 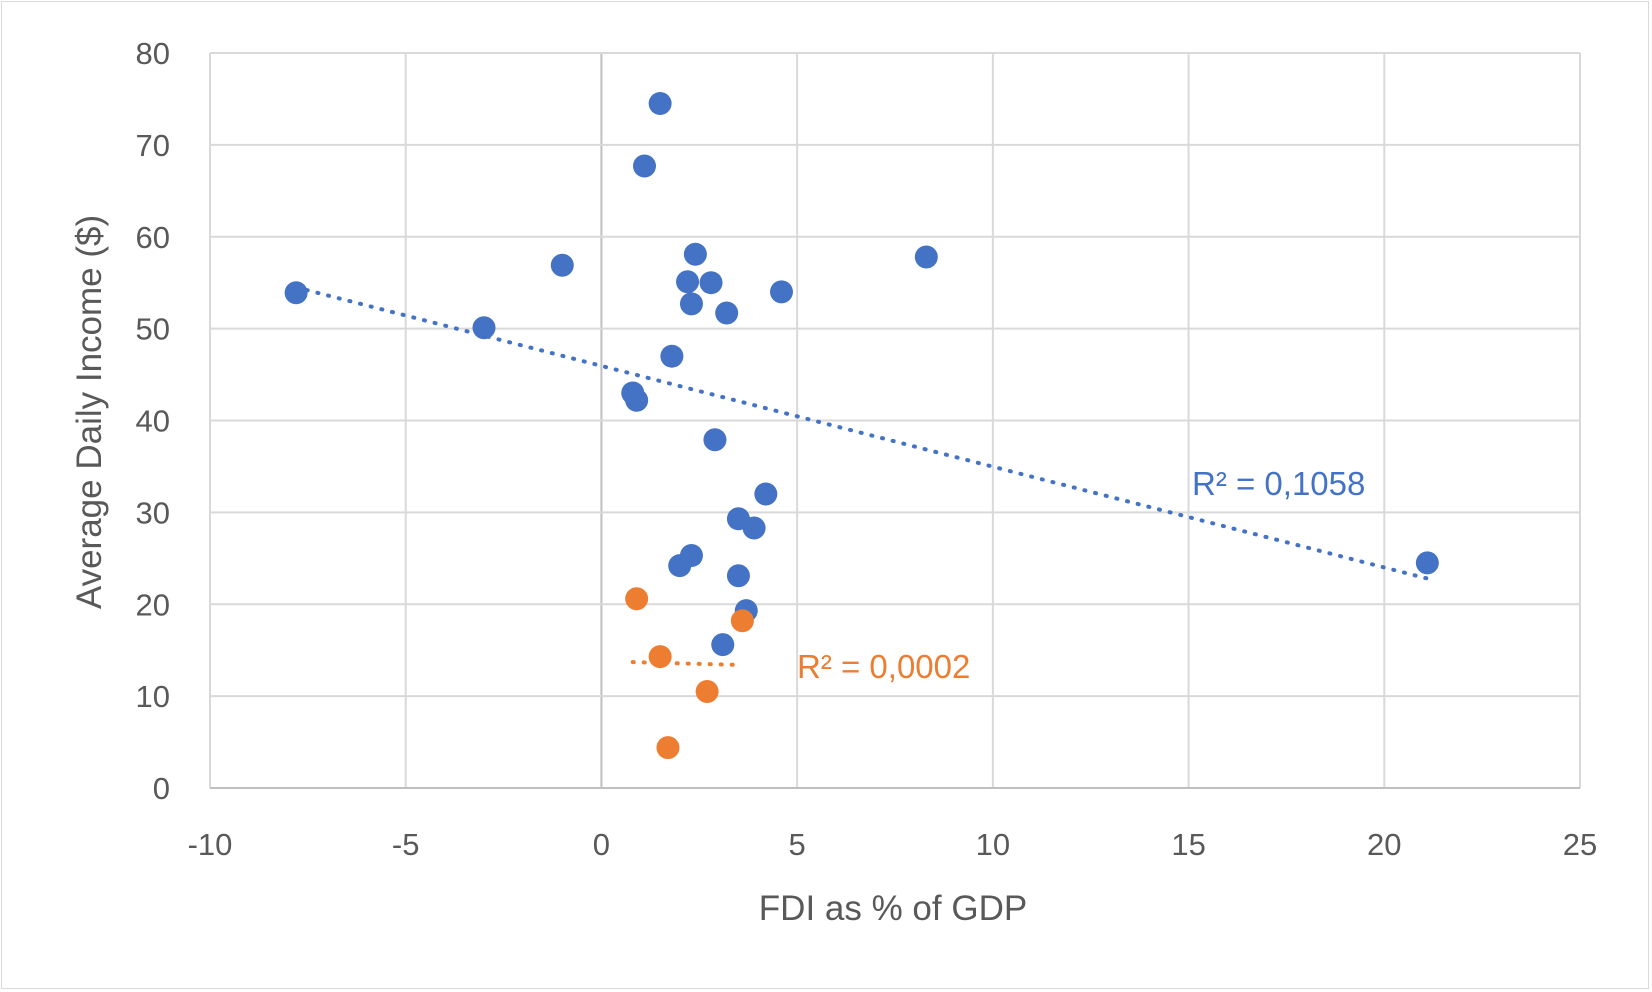 What do you see at coordinates (883, 666) in the screenshot?
I see `r-squared-label-series-2: R² = 0,0002` at bounding box center [883, 666].